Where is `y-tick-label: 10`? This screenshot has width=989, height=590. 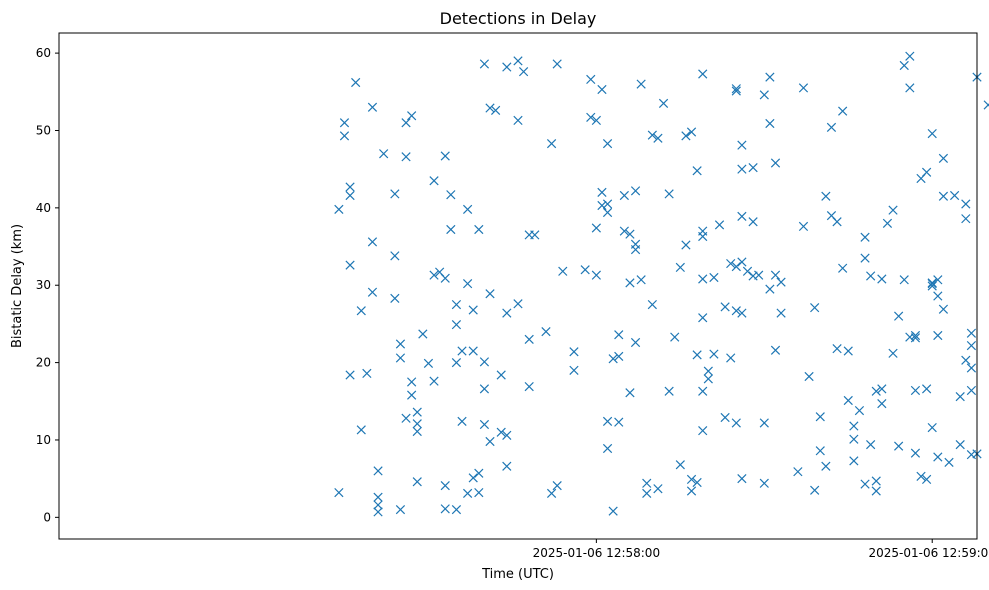 y-tick-label: 10 is located at coordinates (43, 440).